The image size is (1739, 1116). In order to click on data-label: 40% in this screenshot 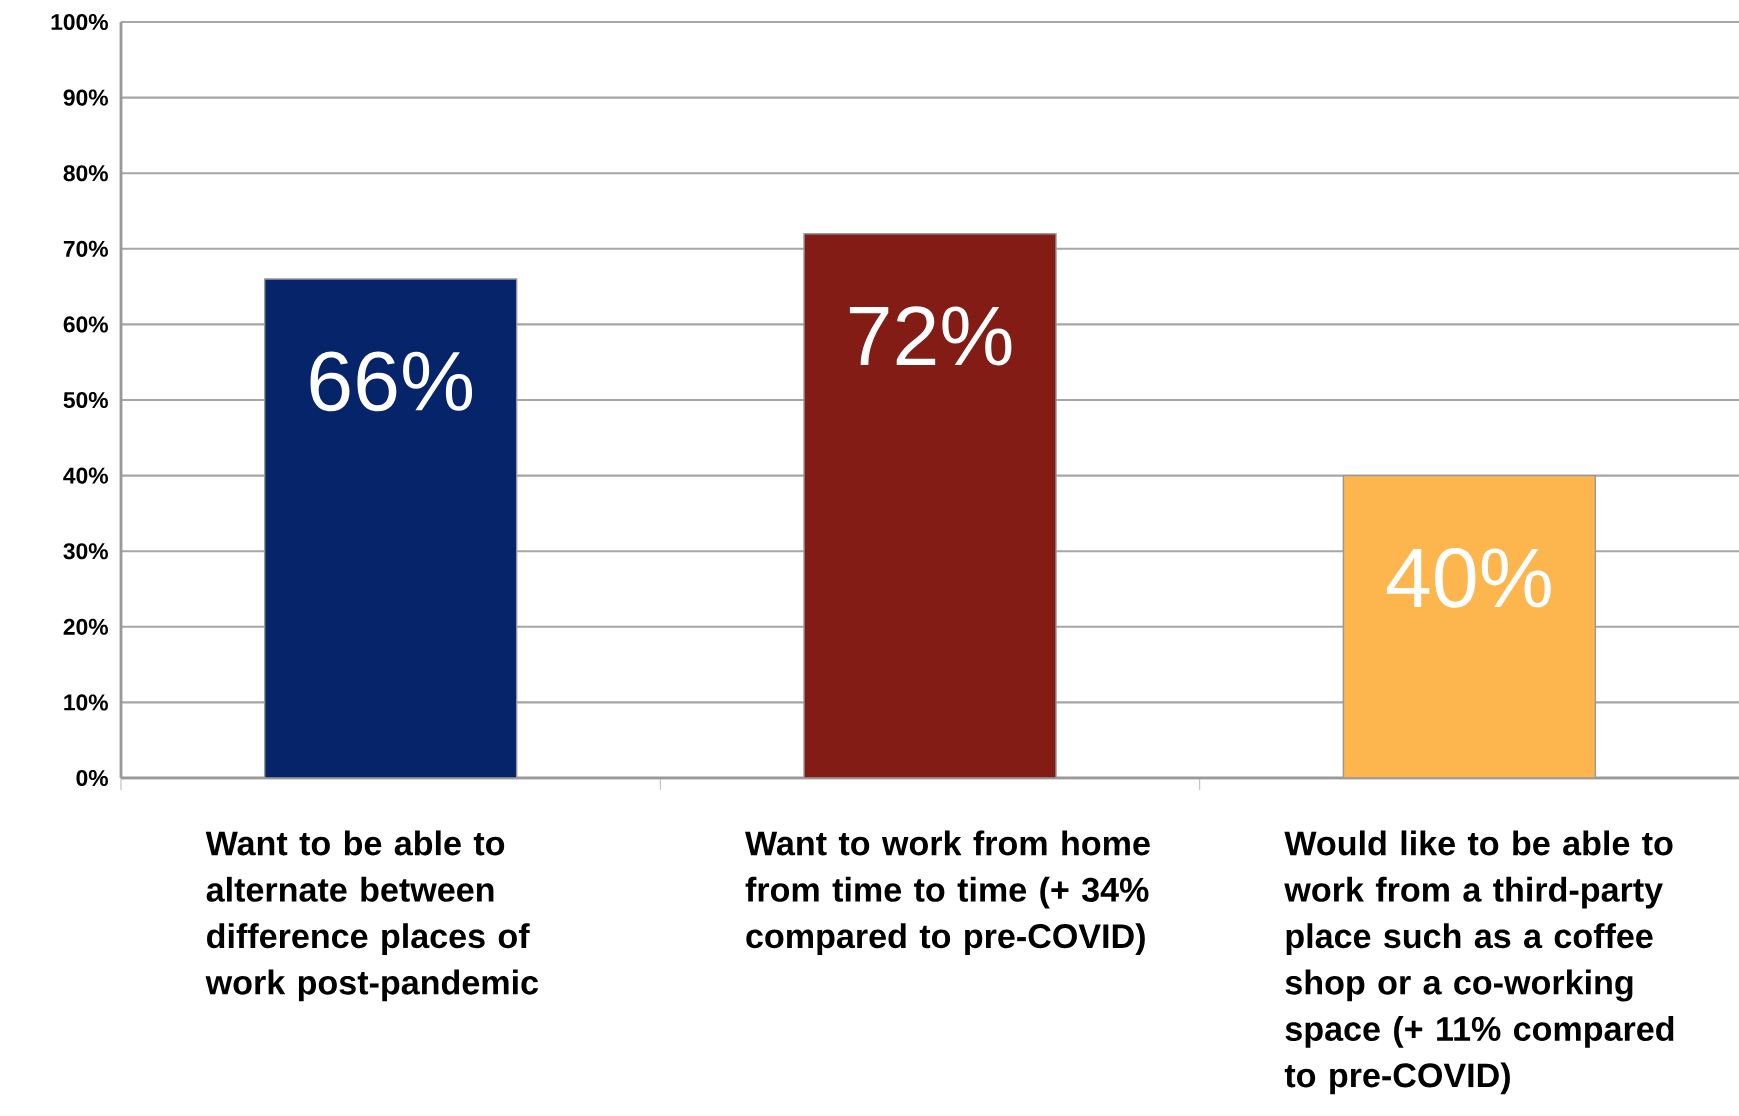, I will do `click(1468, 578)`.